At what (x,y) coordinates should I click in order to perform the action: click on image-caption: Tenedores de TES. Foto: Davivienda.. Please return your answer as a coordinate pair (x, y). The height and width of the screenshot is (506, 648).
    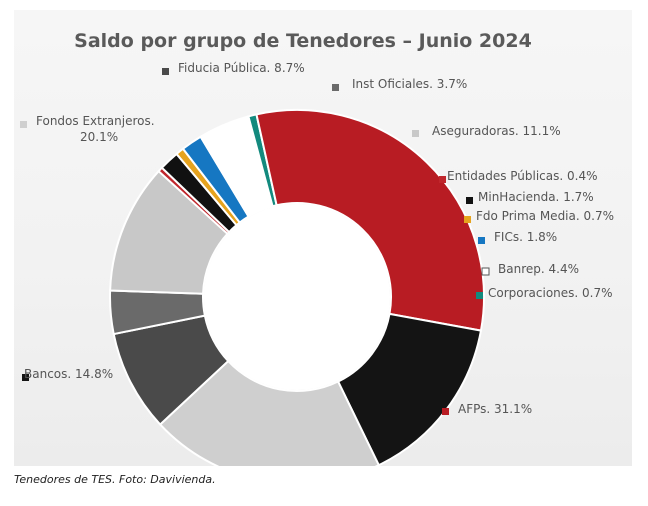
    Looking at the image, I should click on (115, 479).